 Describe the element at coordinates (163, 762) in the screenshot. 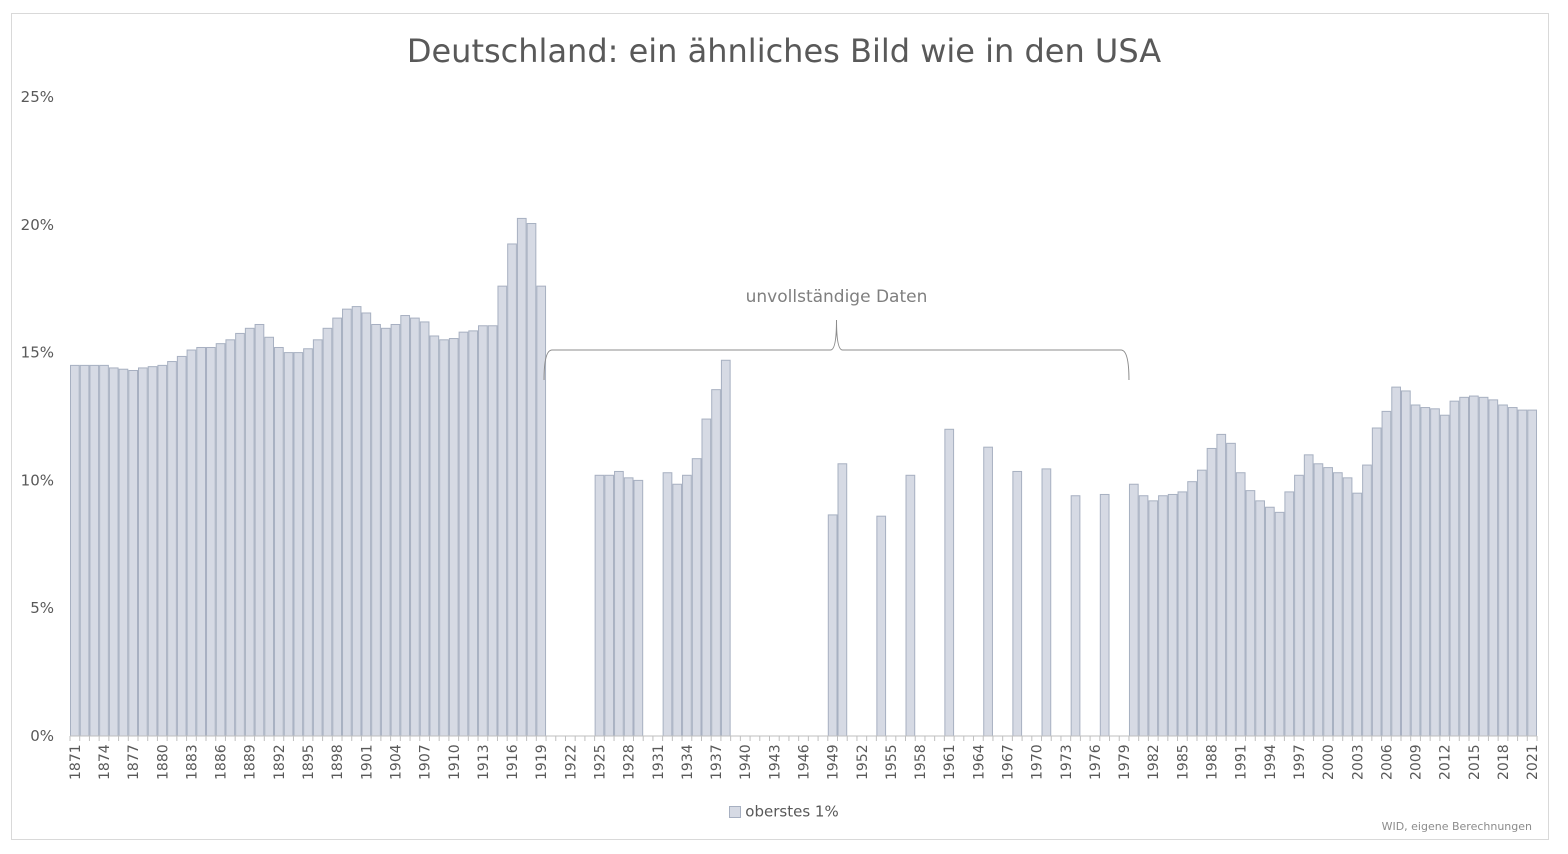

I see `x-tick-label: 1880` at that location.